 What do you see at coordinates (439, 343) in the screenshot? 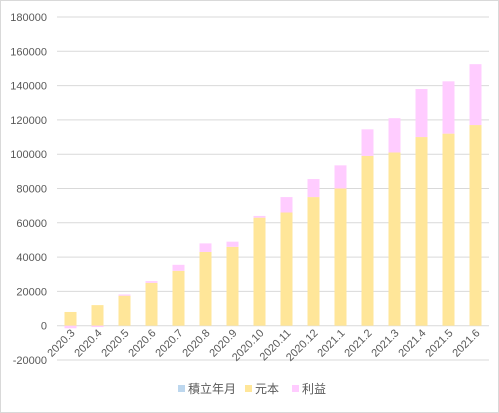
I see `x-tick-label: 2021.5` at bounding box center [439, 343].